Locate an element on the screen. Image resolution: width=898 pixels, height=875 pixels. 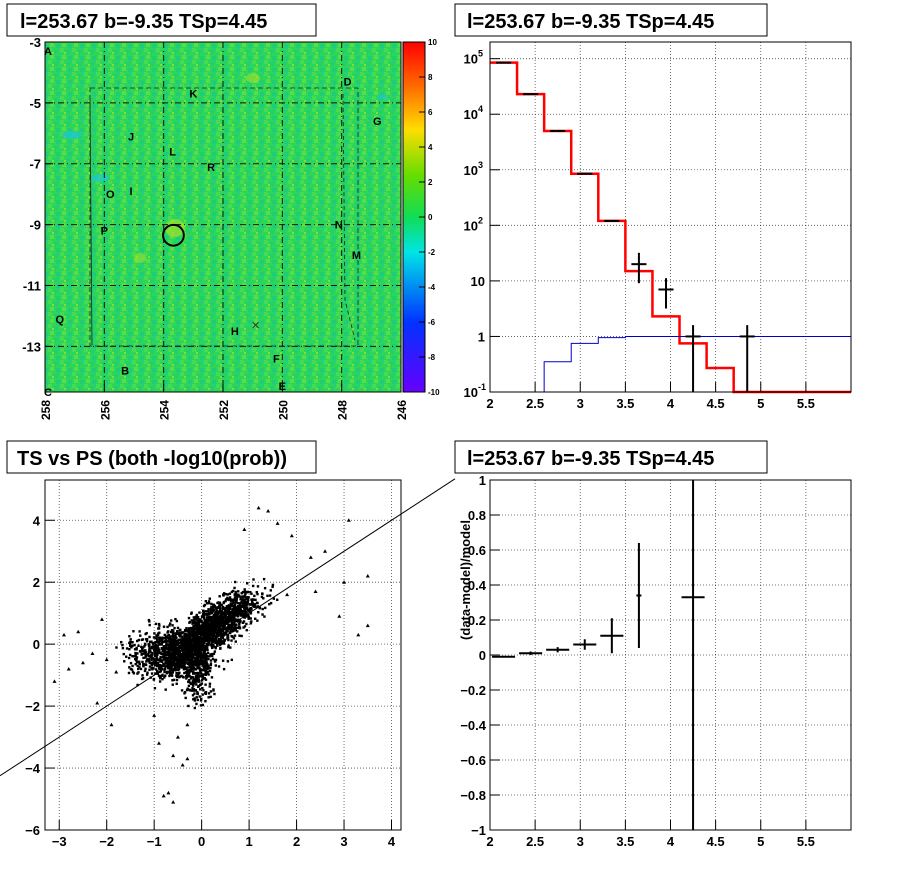
colorbar-tick-label: -2 is located at coordinates (432, 252).